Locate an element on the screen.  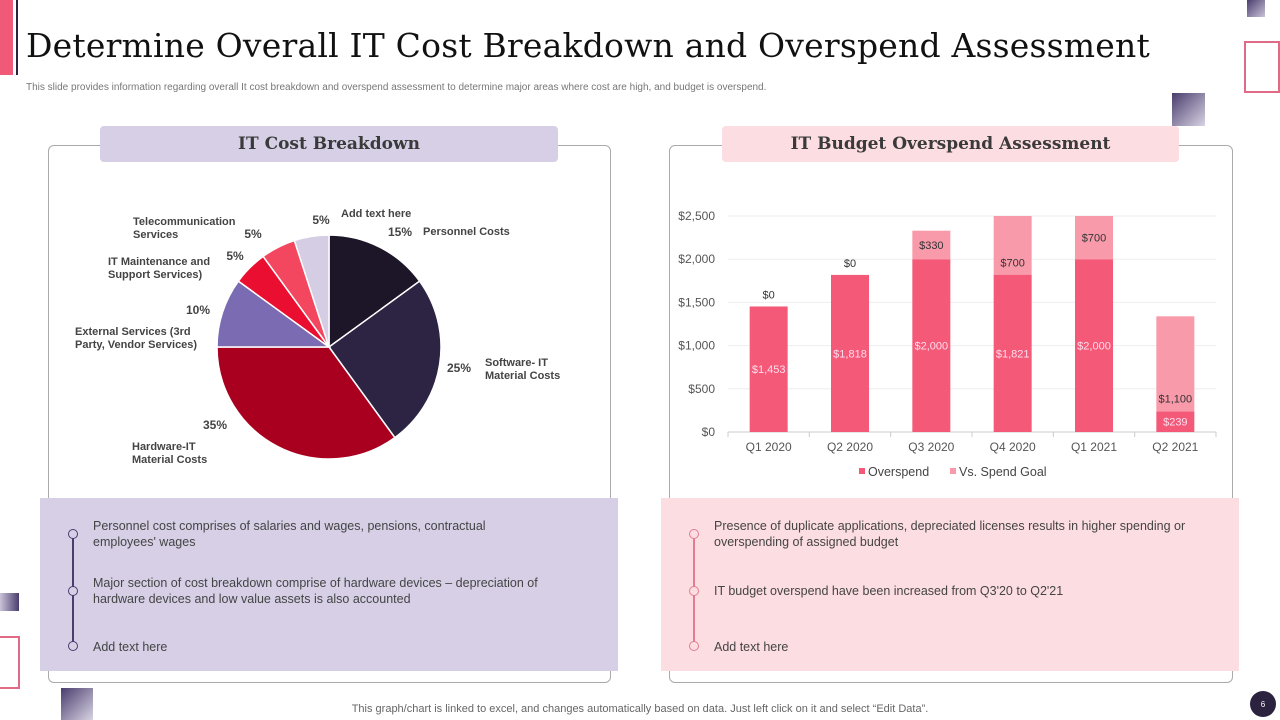
x-tick-label: Q4 2020 is located at coordinates (1013, 447).